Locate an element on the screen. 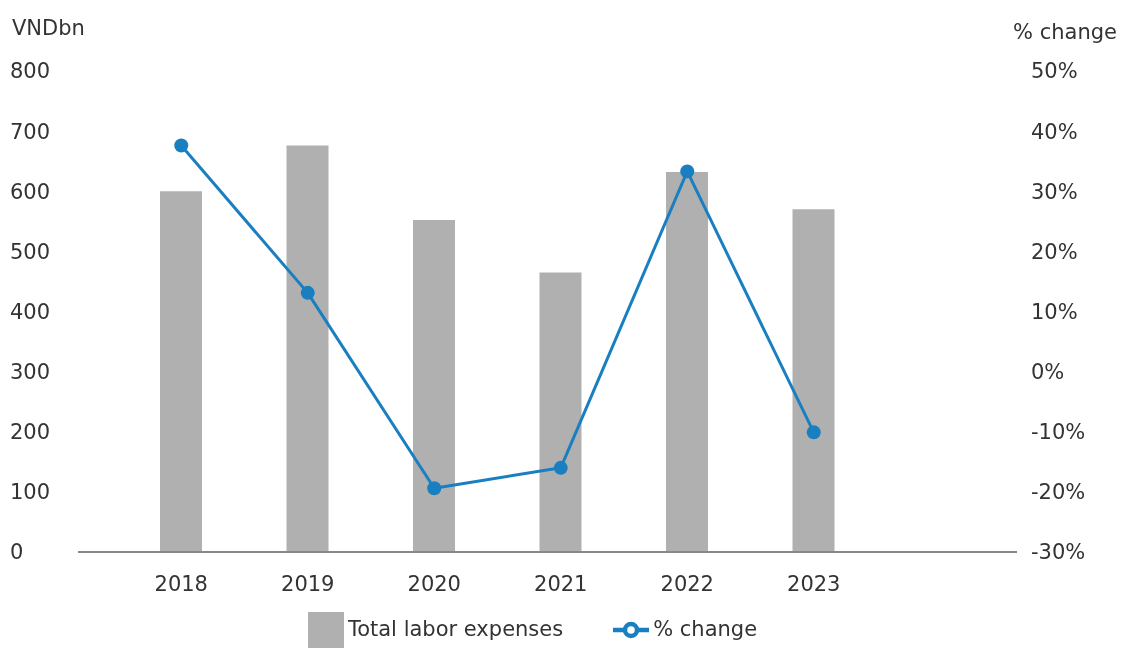 The width and height of the screenshot is (1125, 666). y2-tick-label: 10% is located at coordinates (1054, 311).